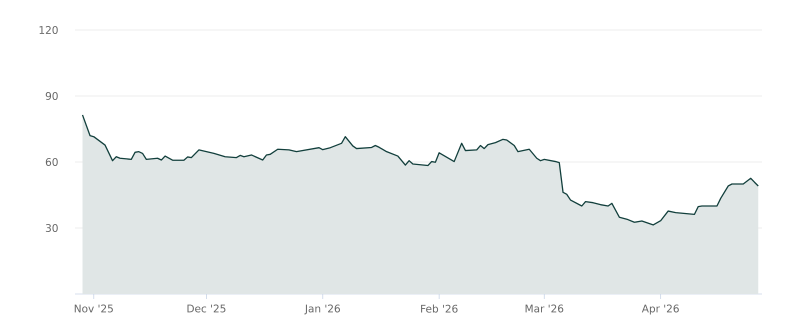 This screenshot has width=800, height=324. What do you see at coordinates (93, 308) in the screenshot?
I see `x-tick-label: Nov '25` at bounding box center [93, 308].